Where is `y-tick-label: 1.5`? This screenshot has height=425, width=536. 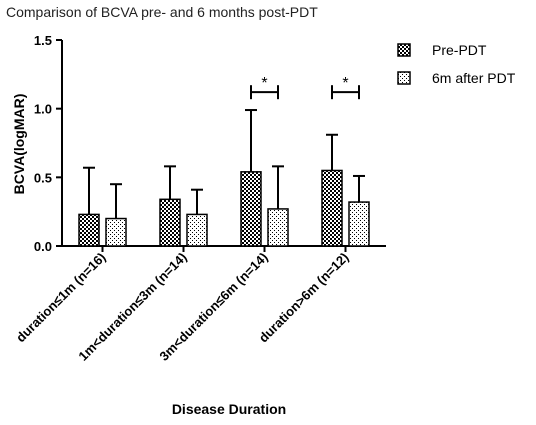
y-tick-label: 1.5 is located at coordinates (43, 40).